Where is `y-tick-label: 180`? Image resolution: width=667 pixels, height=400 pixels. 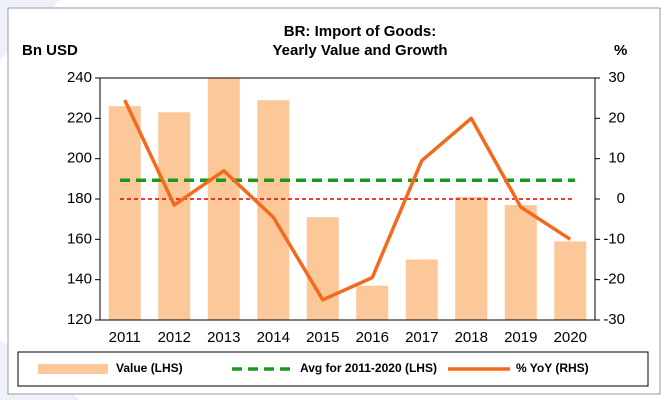
y-tick-label: 180 is located at coordinates (79, 198).